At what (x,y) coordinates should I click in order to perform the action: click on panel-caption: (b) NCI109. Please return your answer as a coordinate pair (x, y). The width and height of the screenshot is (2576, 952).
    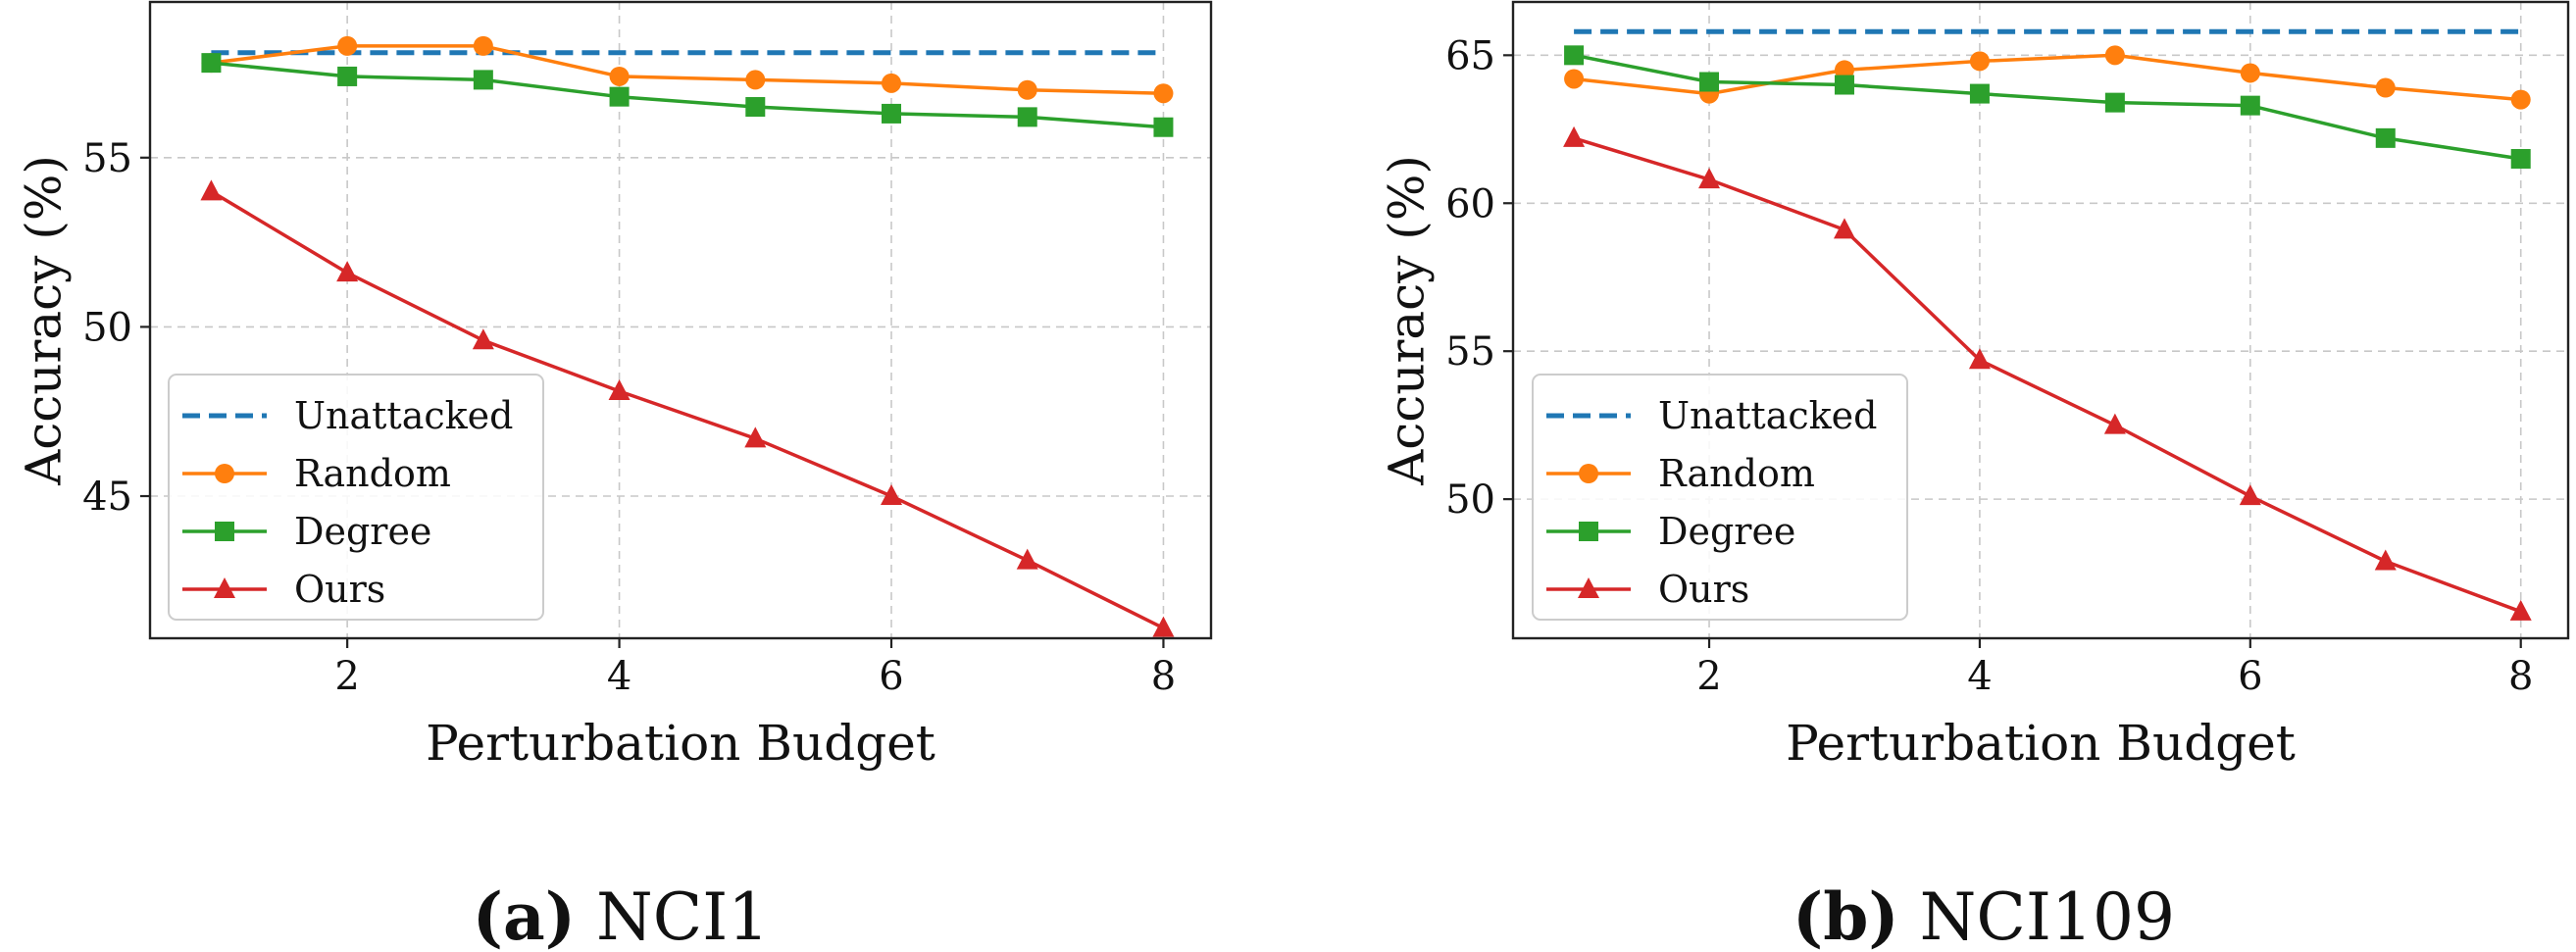
    Looking at the image, I should click on (1984, 915).